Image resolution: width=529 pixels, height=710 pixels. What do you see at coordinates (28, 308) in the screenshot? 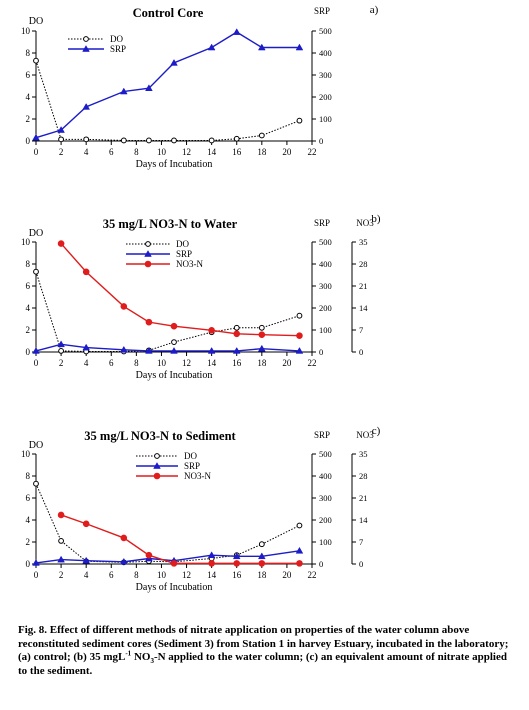
I see `panel-2-left-tick-label: 4` at bounding box center [28, 308].